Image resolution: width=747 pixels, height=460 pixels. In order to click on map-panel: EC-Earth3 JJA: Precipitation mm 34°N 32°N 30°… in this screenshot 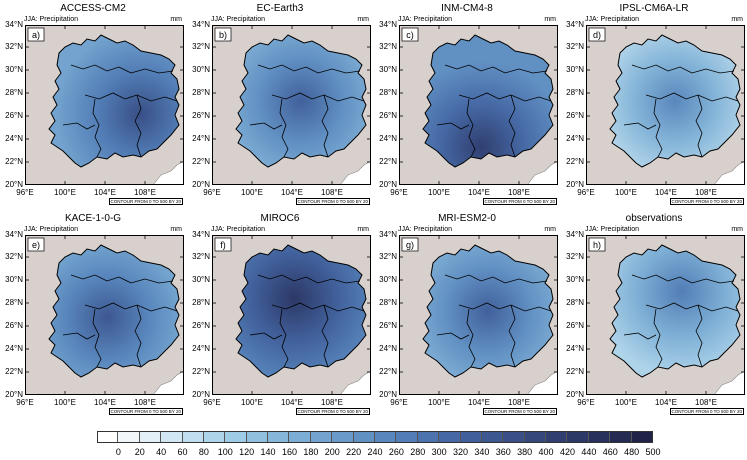, I will do `click(280, 105)`.